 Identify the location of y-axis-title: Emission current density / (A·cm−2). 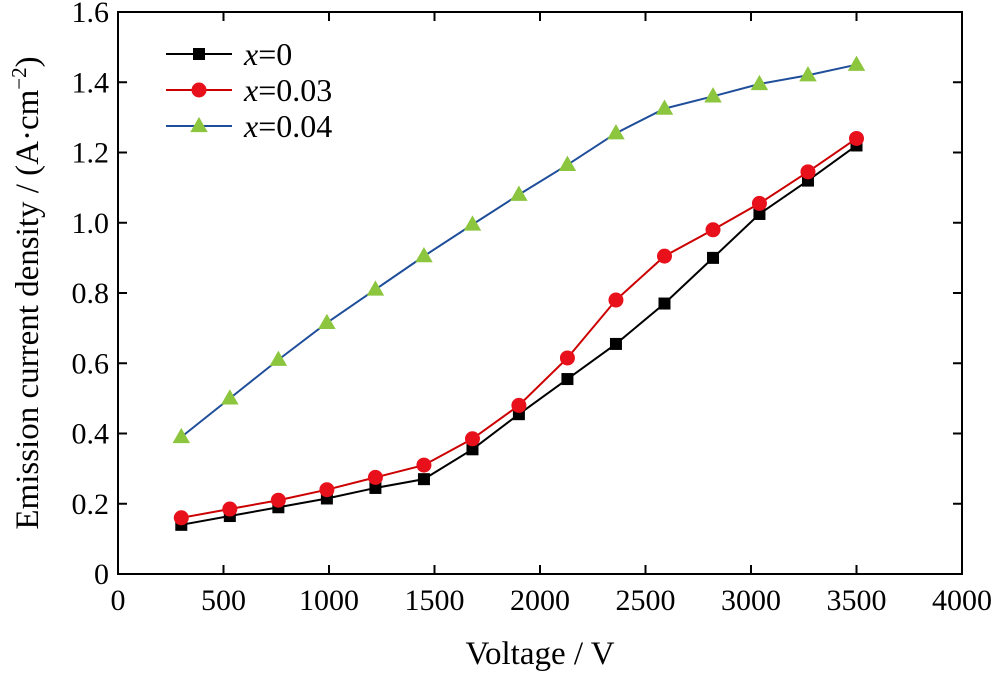
(26, 292).